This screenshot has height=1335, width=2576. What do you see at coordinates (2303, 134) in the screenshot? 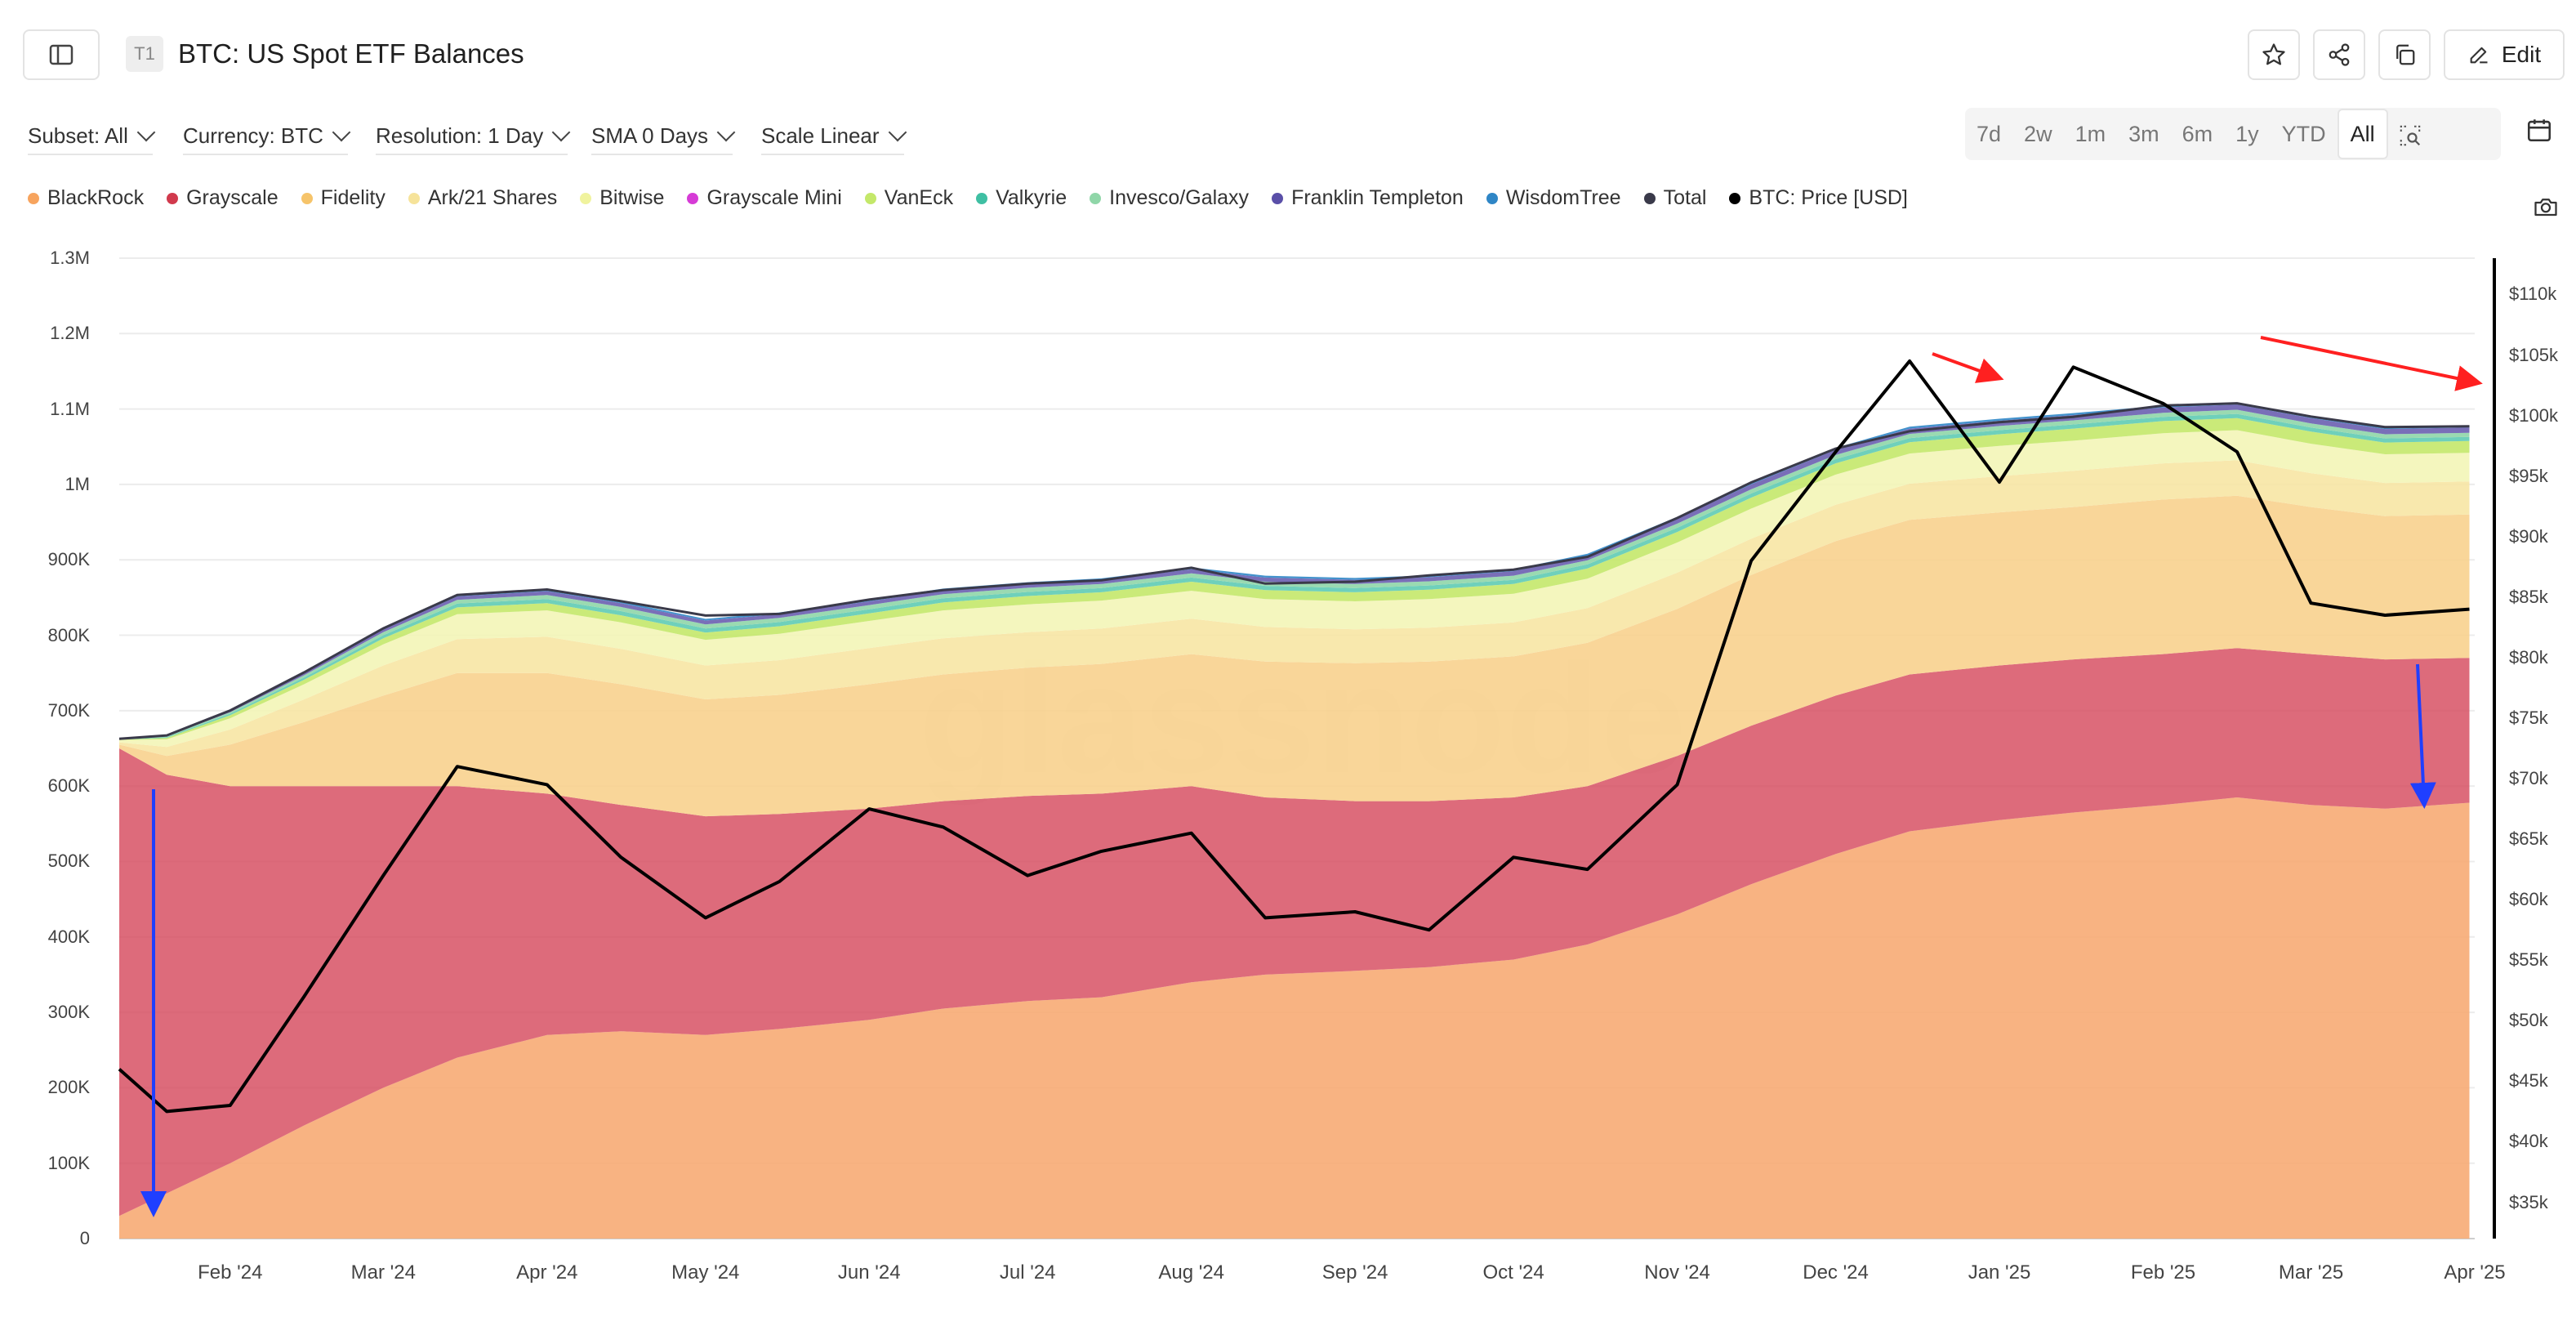
I see `range-ytd: YTD` at bounding box center [2303, 134].